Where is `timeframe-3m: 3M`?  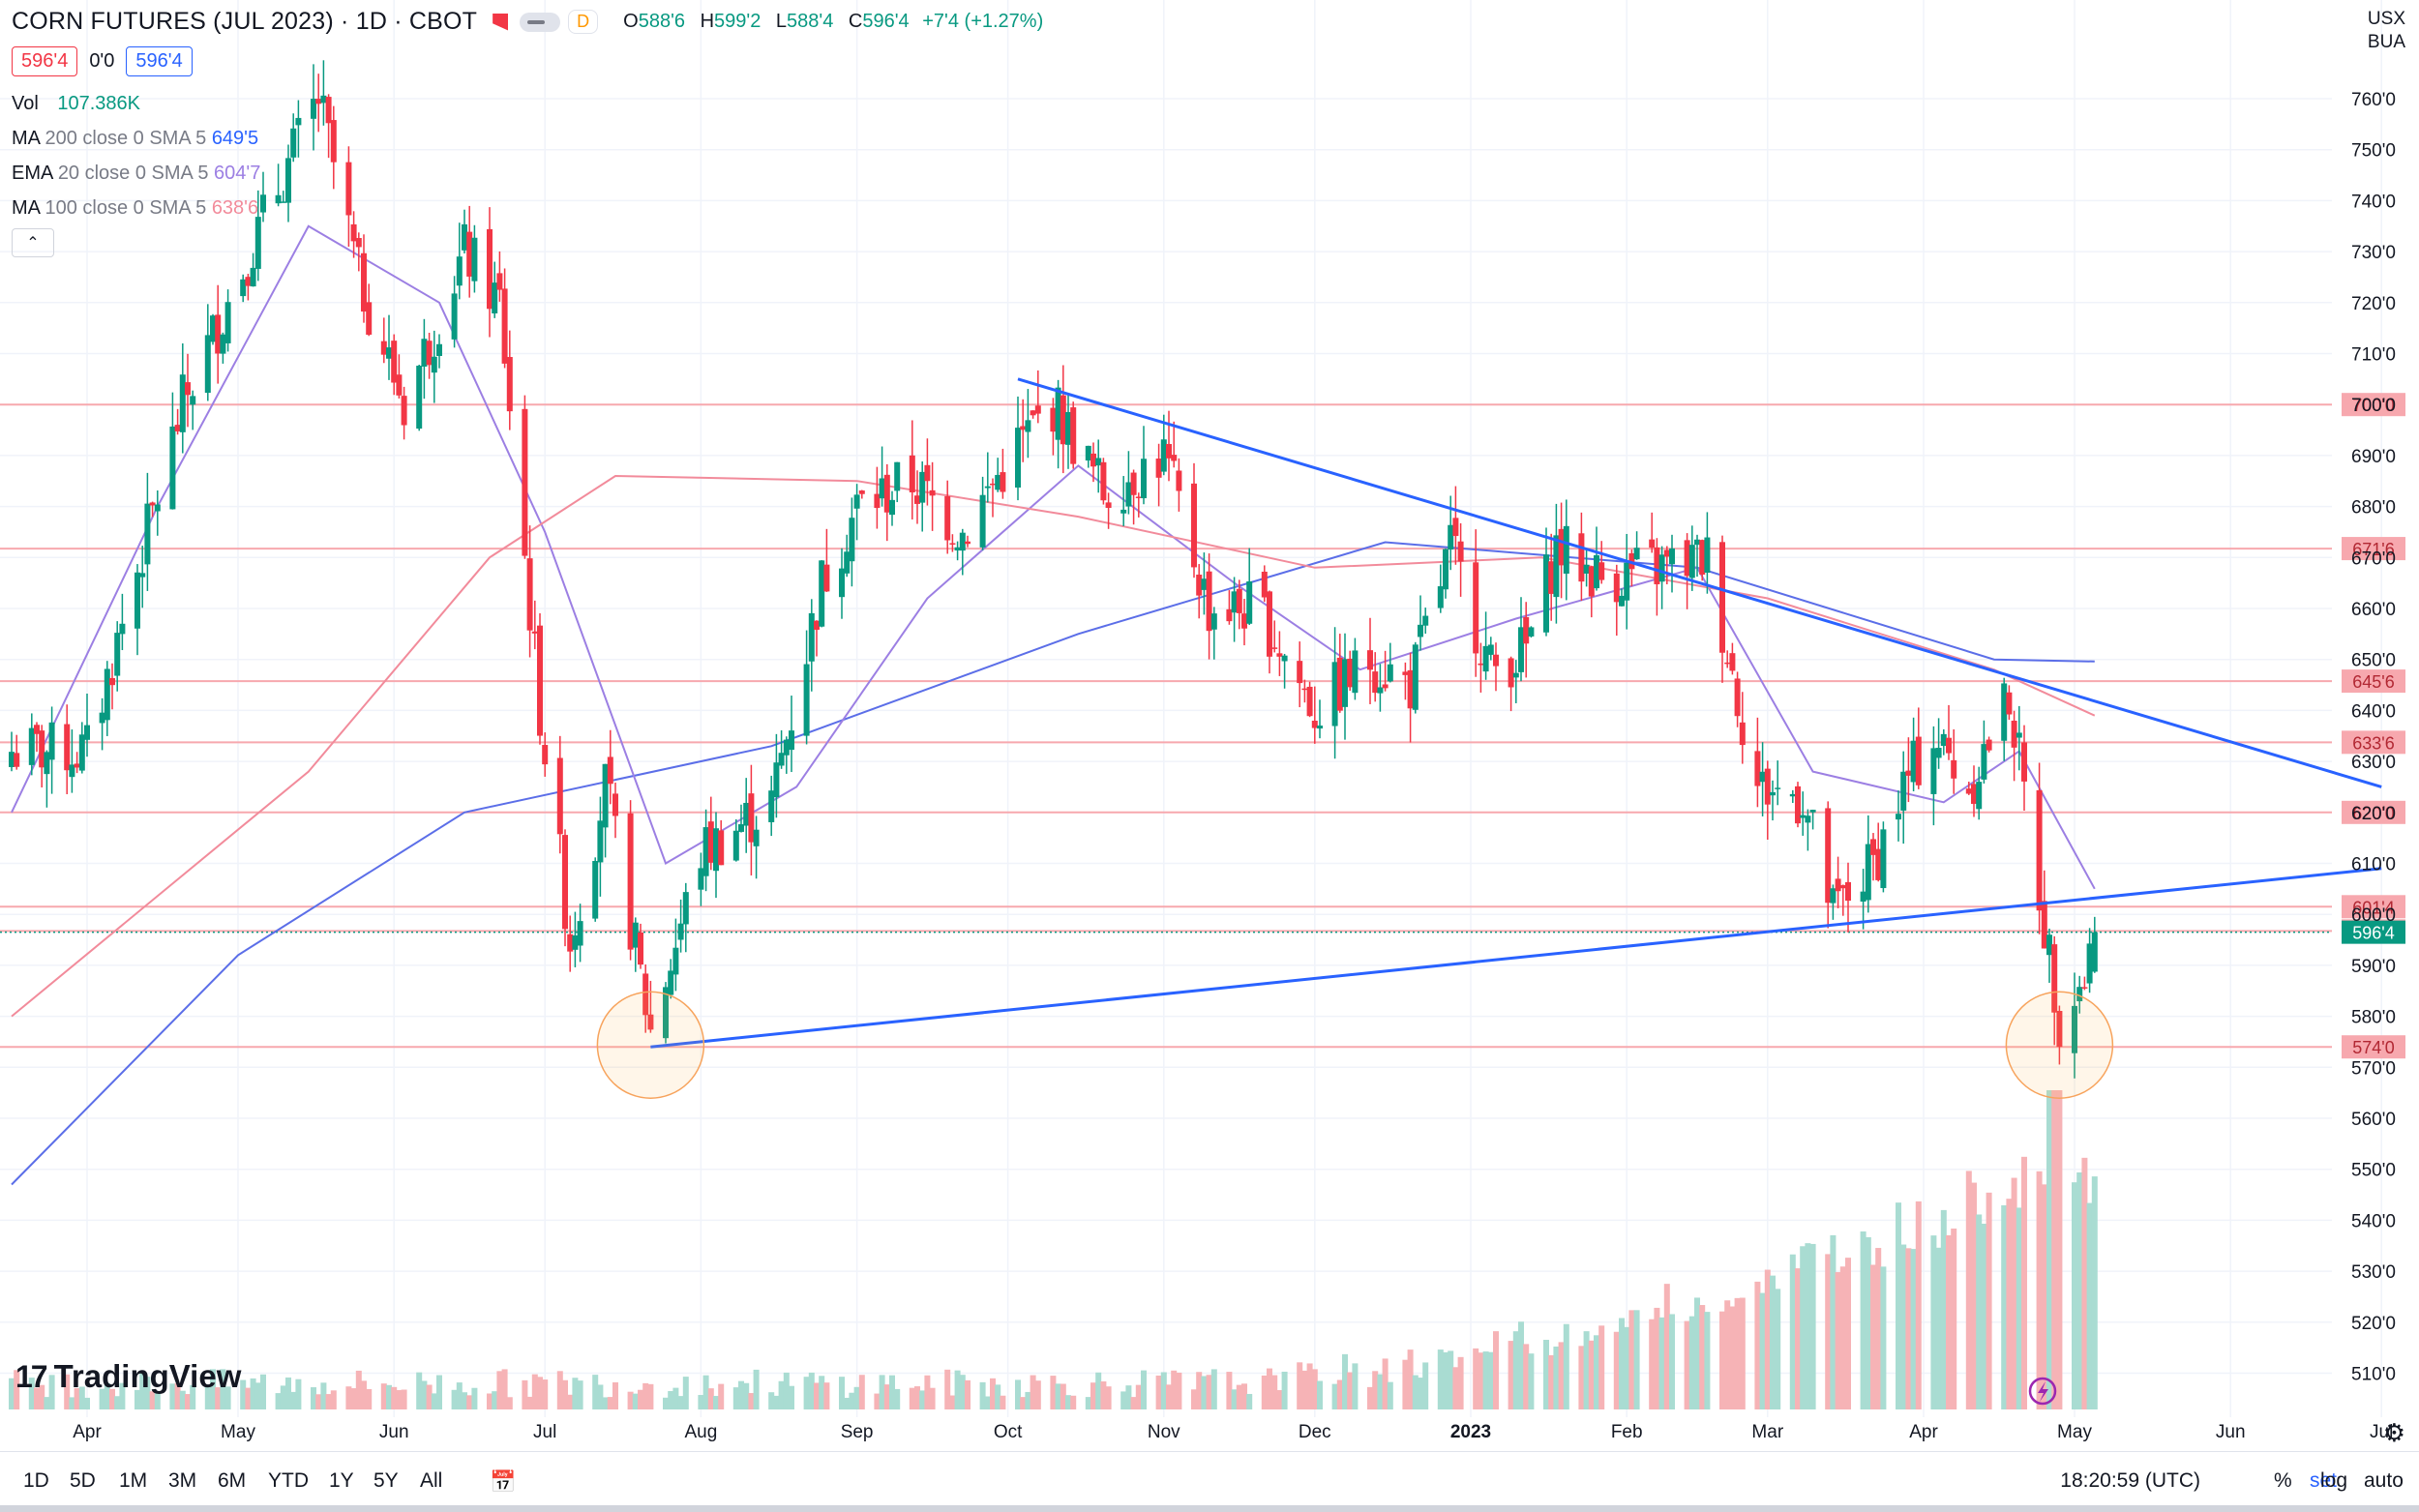 timeframe-3m: 3M is located at coordinates (182, 1481).